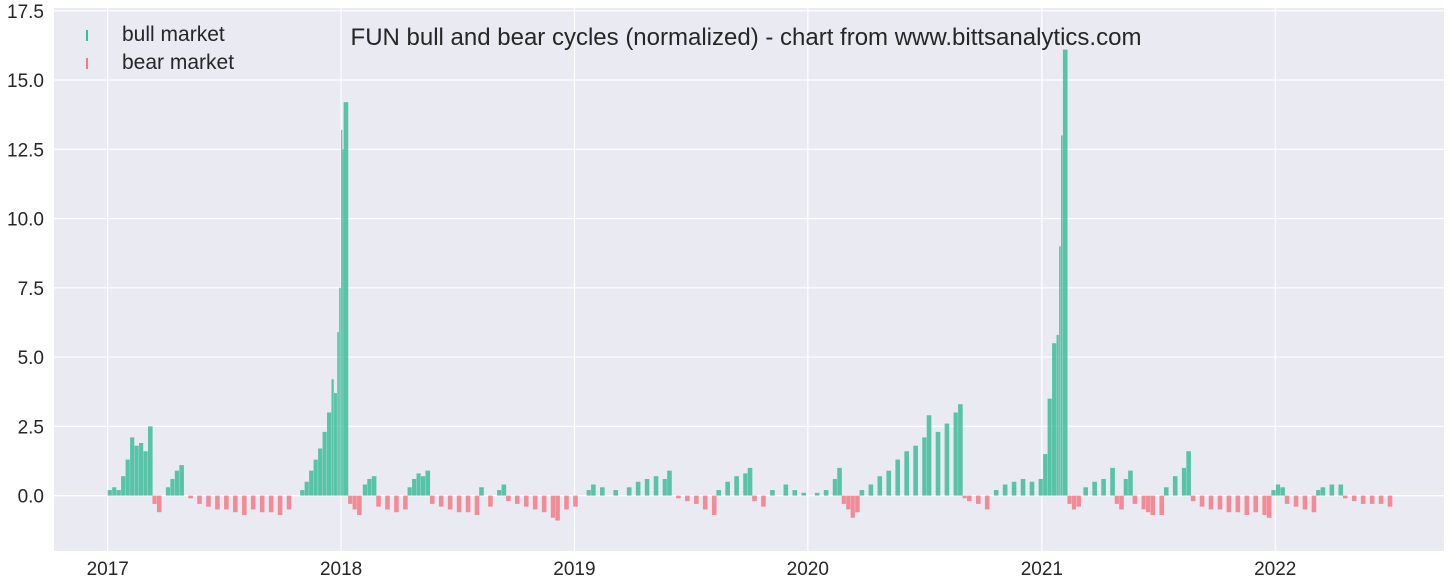  Describe the element at coordinates (178, 62) in the screenshot. I see `legend-label-bear: bear market` at that location.